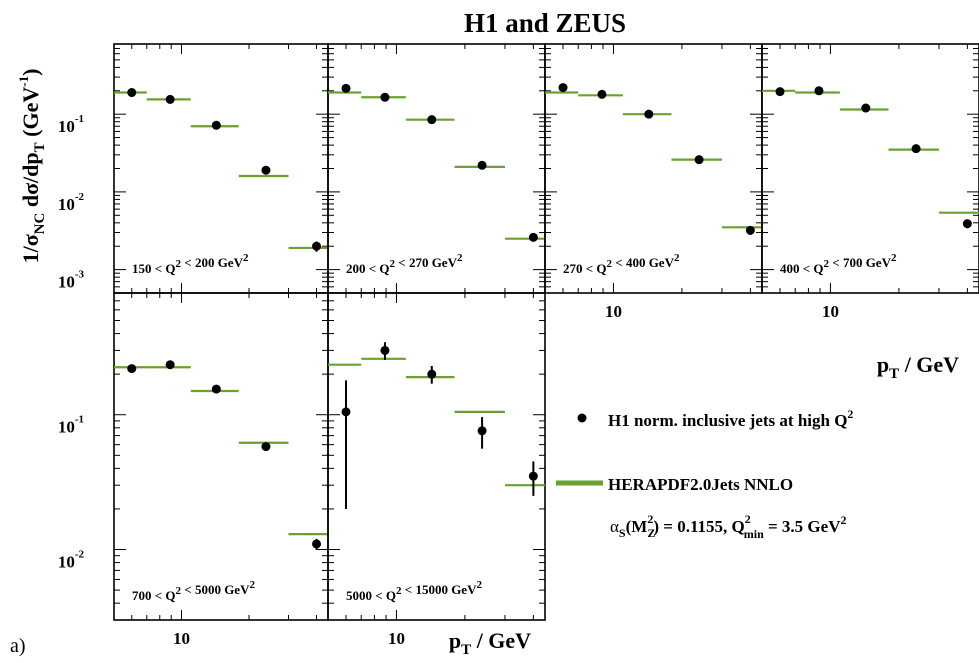 The image size is (979, 663). What do you see at coordinates (414, 591) in the screenshot?
I see `bin-label: 5000 < Q2 < 15000 GeV2` at bounding box center [414, 591].